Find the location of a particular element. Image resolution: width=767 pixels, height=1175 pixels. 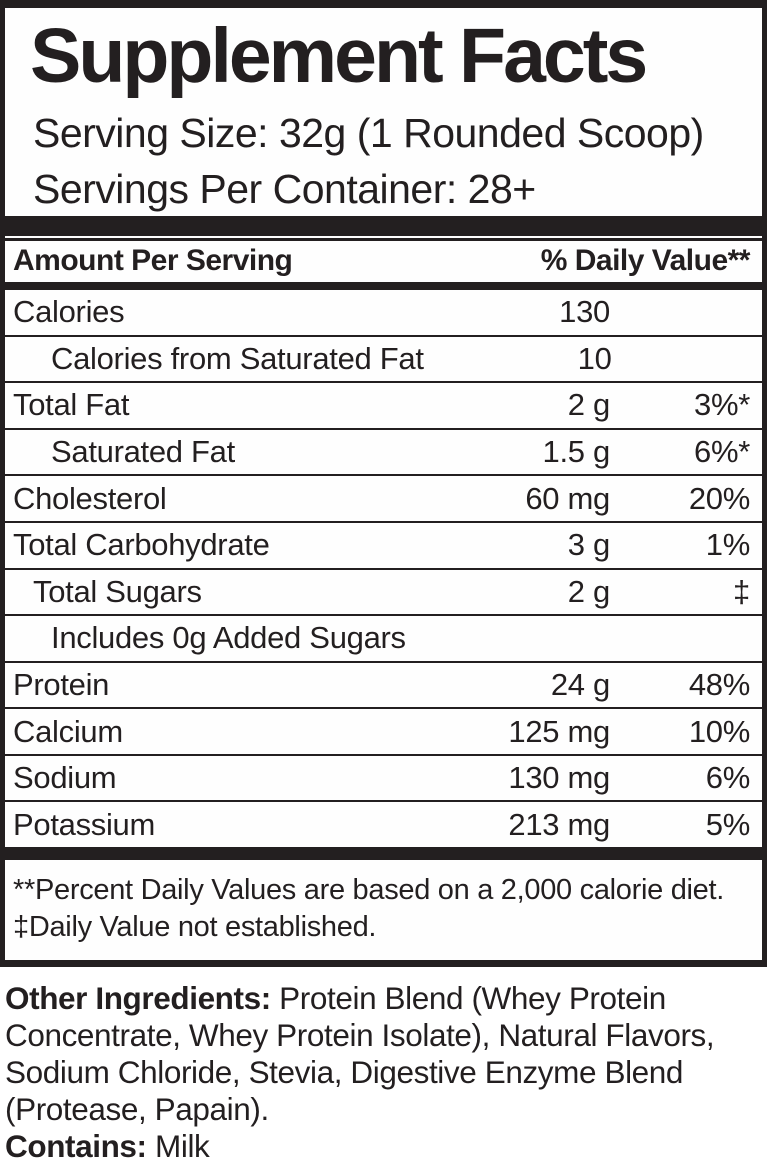

nutrient-name: Total Carbohydrate is located at coordinates (141, 545).